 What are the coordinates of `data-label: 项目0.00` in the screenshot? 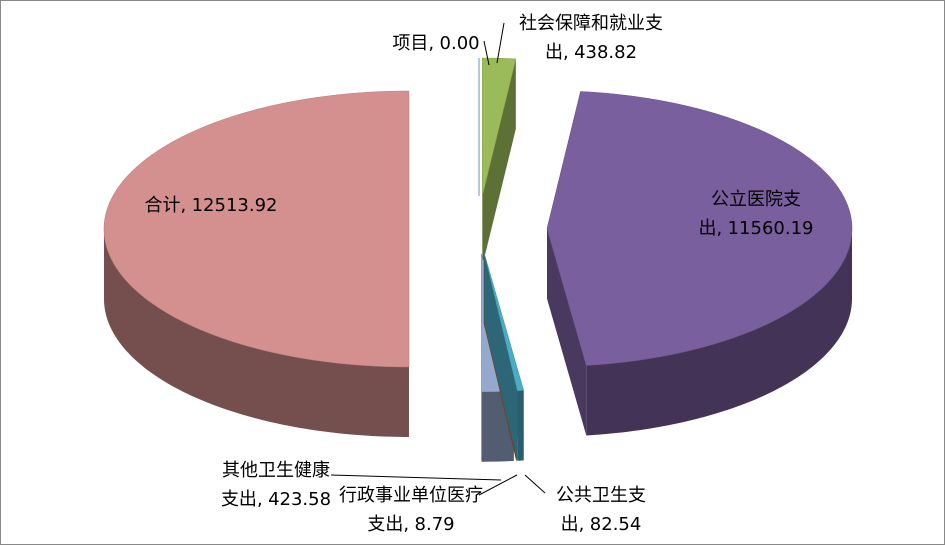 It's located at (436, 43).